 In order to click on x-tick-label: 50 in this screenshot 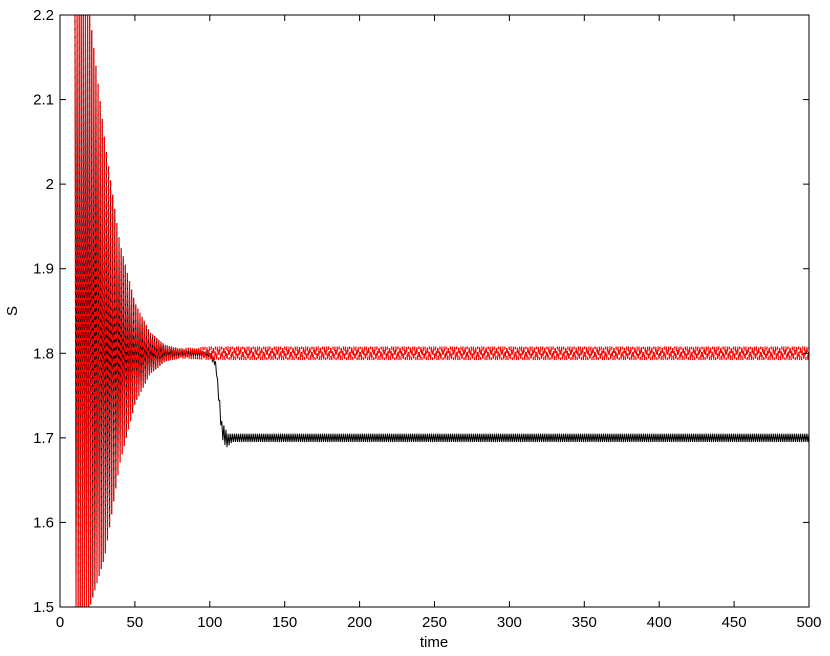, I will do `click(135, 622)`.